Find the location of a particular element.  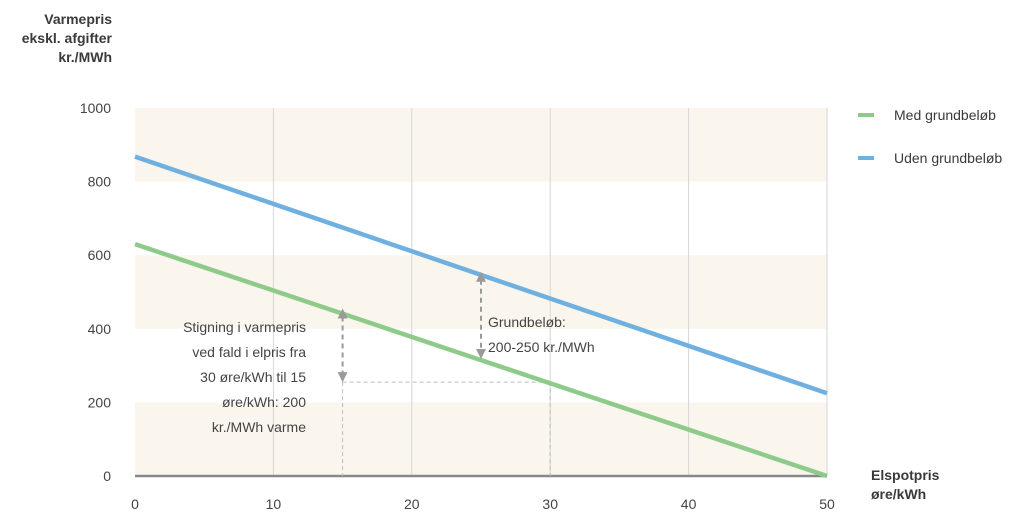

y-axis-label-line: ekskl. afgifter is located at coordinates (66, 38).